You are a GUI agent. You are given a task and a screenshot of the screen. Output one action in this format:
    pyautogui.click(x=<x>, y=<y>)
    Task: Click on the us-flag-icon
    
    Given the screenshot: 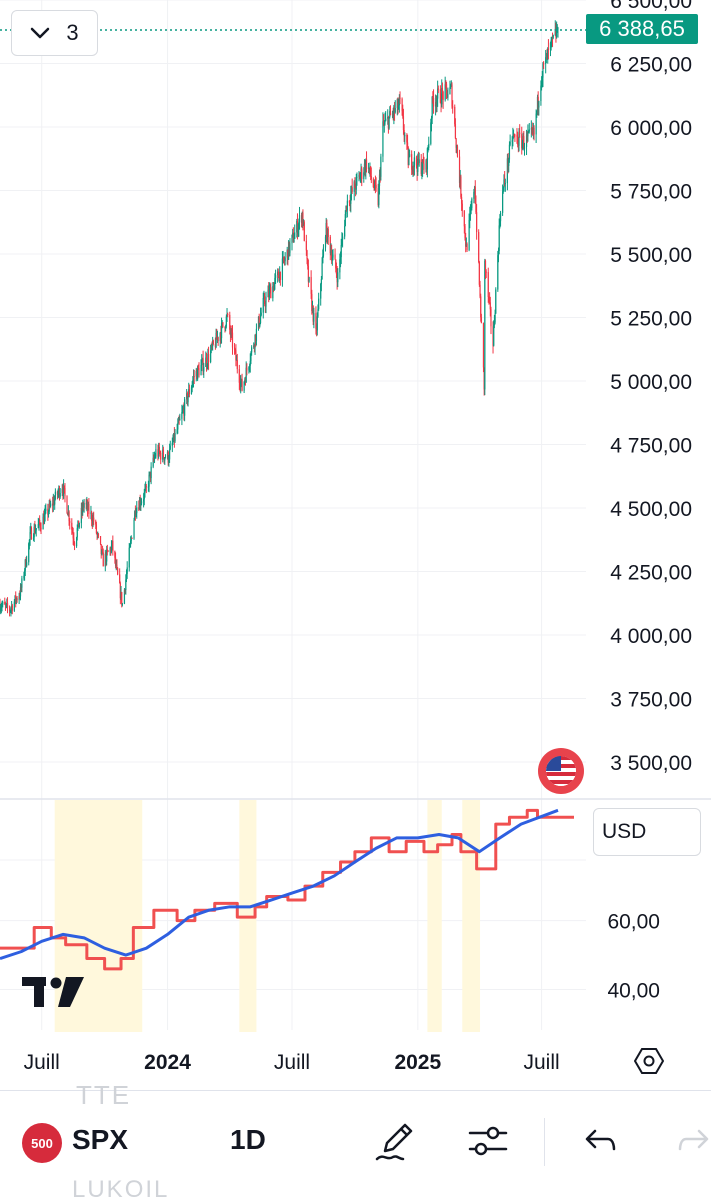 What is the action you would take?
    pyautogui.click(x=561, y=771)
    